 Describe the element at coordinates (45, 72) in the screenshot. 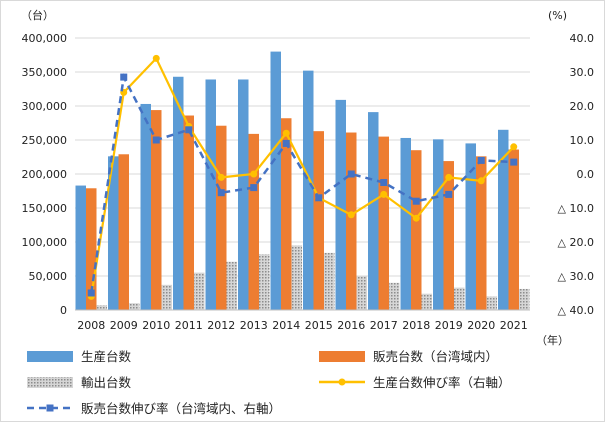

I see `y-left-tick-label: 350,000` at that location.